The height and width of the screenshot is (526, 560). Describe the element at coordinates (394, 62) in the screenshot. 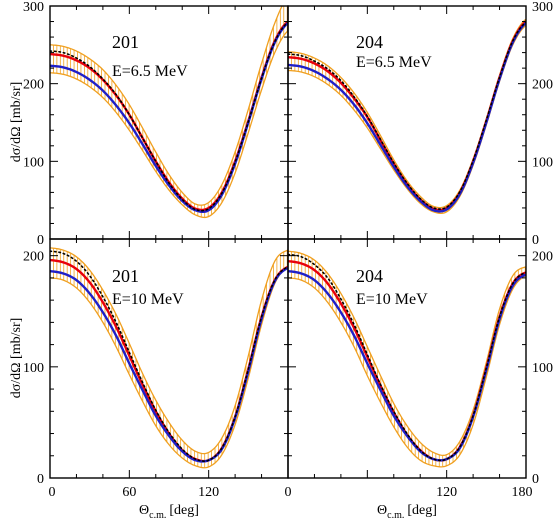

I see `annotation-energy-top-right: E=6.5 MeV` at that location.